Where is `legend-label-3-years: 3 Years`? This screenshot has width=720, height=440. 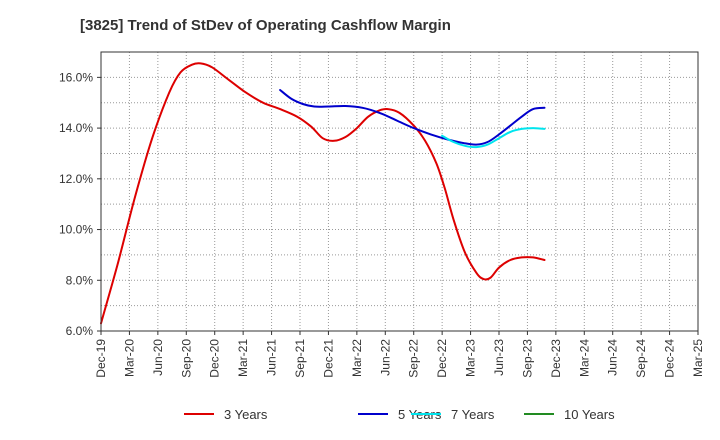
legend-label-3-years: 3 Years is located at coordinates (246, 414).